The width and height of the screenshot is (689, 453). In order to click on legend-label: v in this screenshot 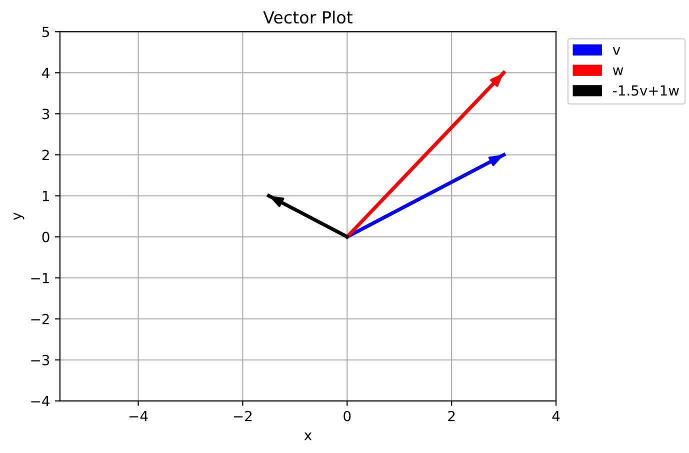, I will do `click(616, 51)`.